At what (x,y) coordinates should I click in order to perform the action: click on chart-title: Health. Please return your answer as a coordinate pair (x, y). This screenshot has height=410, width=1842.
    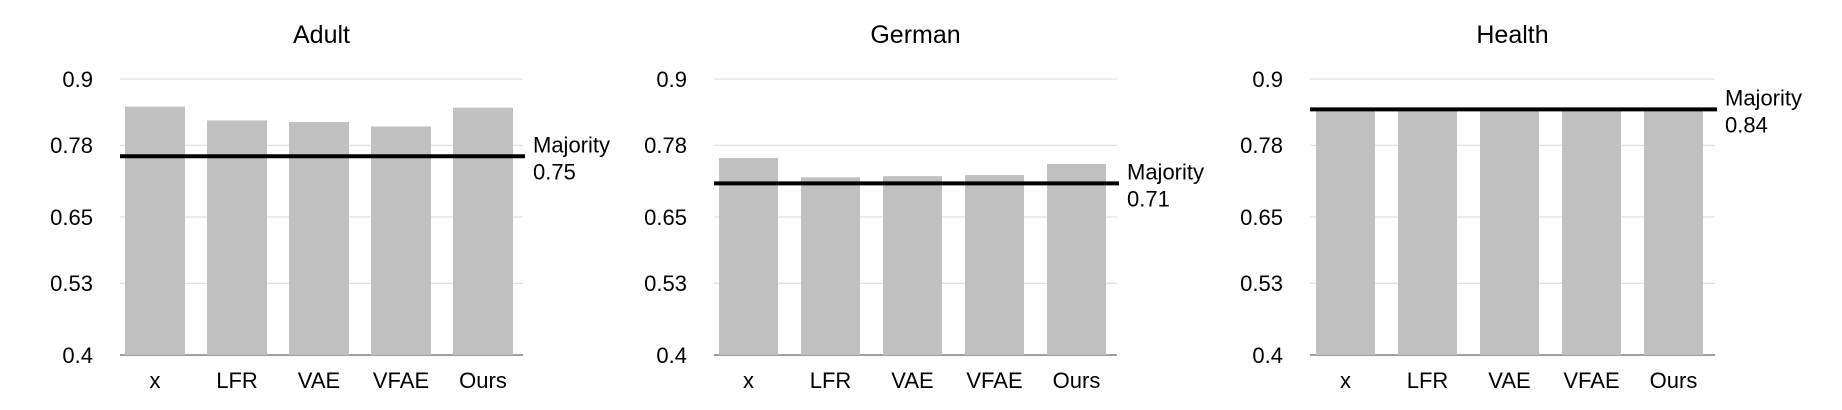
    Looking at the image, I should click on (1512, 35).